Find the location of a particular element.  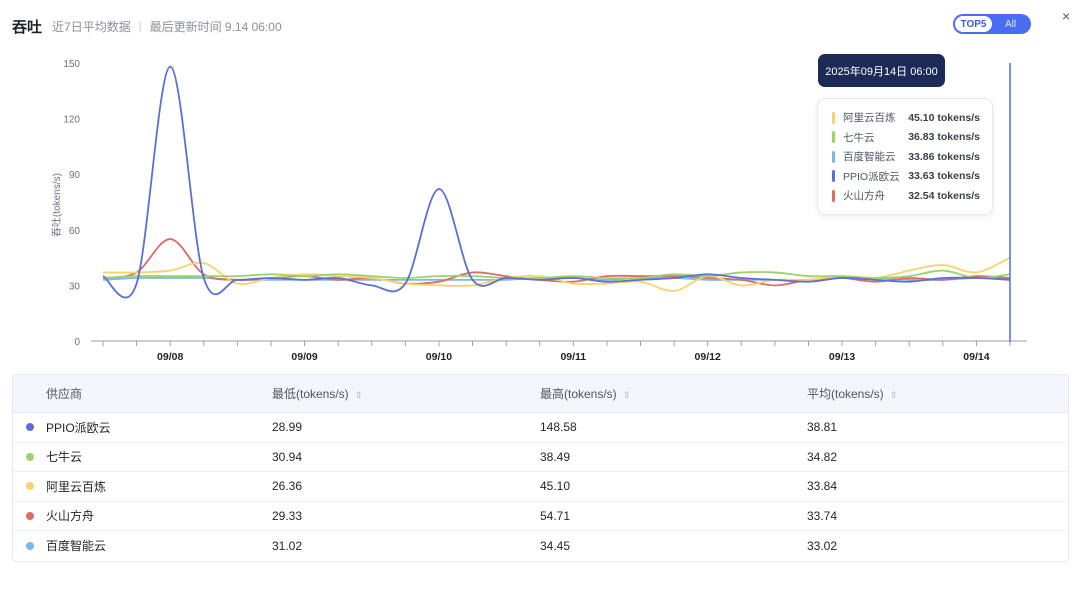

provider-cell: 阿里云百炼 is located at coordinates (142, 486).